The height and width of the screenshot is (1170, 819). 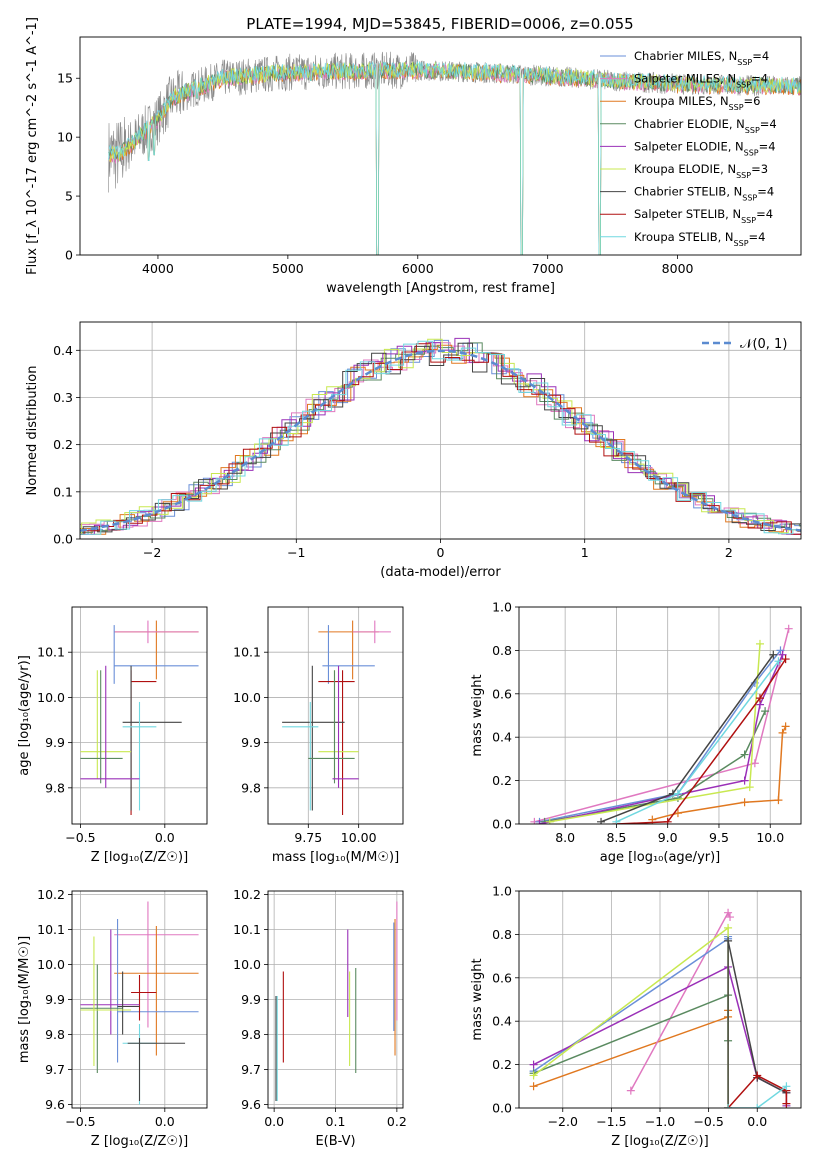 What do you see at coordinates (63, 397) in the screenshot?
I see `residuals-ytick-label: 0.3` at bounding box center [63, 397].